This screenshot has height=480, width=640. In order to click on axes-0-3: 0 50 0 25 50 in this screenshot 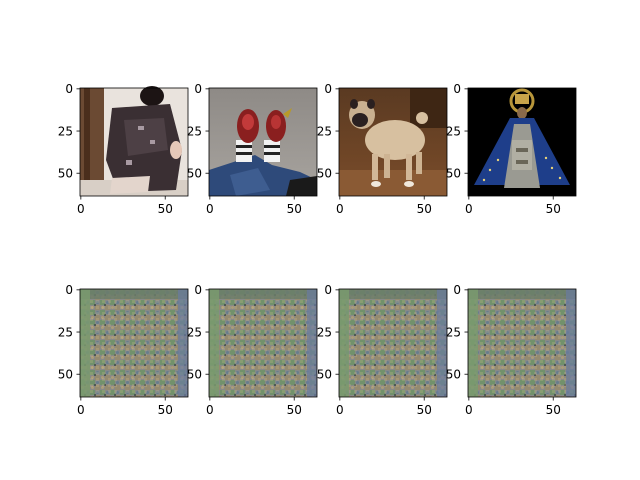, I will do `click(511, 149)`.